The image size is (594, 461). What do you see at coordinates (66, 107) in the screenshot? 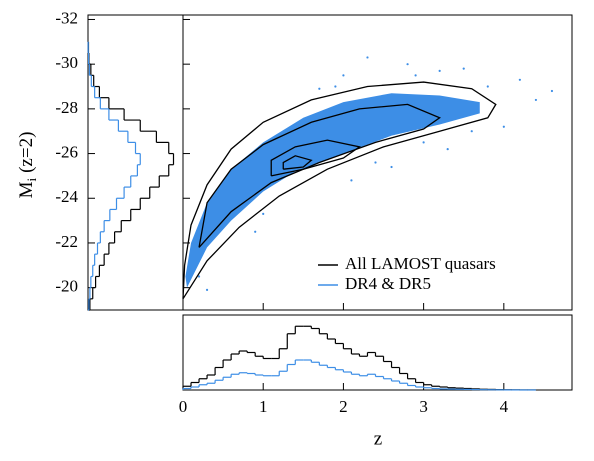
I see `y-tick-label: -28` at bounding box center [66, 107].